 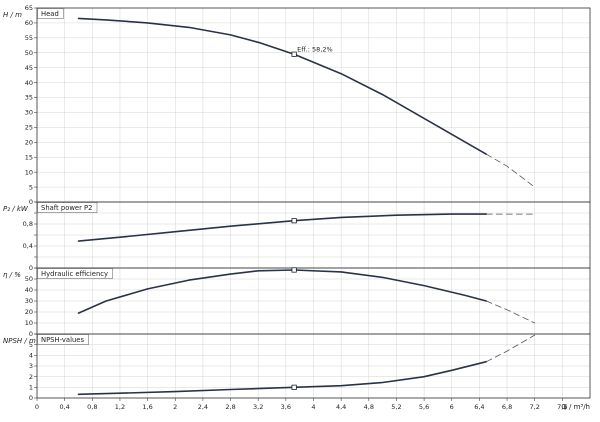 What do you see at coordinates (452, 407) in the screenshot?
I see `x-tick-label: 6` at bounding box center [452, 407].